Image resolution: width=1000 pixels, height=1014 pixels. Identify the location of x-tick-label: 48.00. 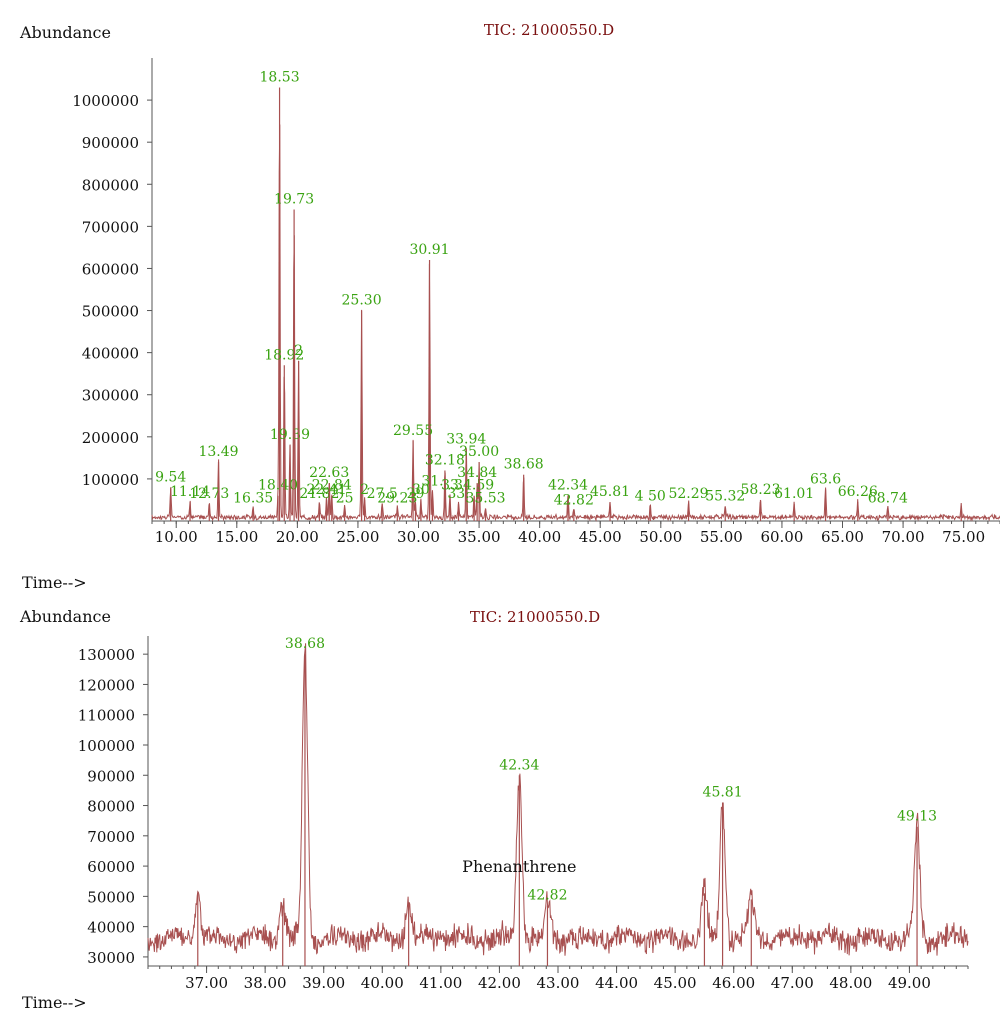
(850, 983).